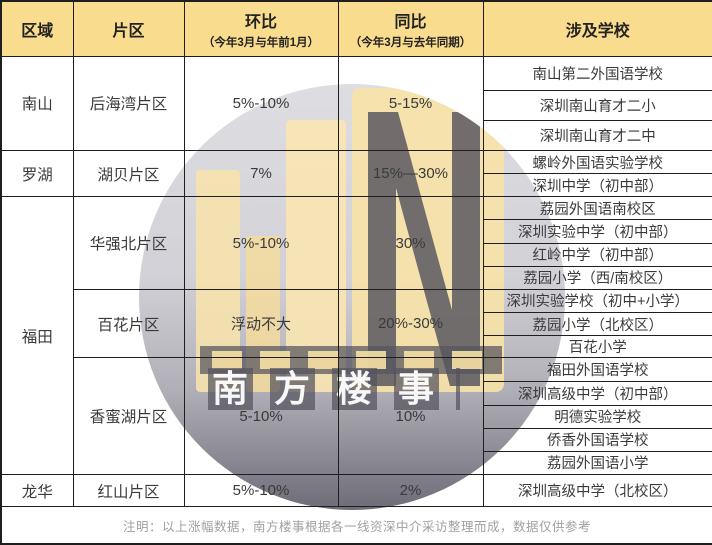 The height and width of the screenshot is (545, 712). I want to click on school-cell: 红岭中学（初中部）, so click(597, 254).